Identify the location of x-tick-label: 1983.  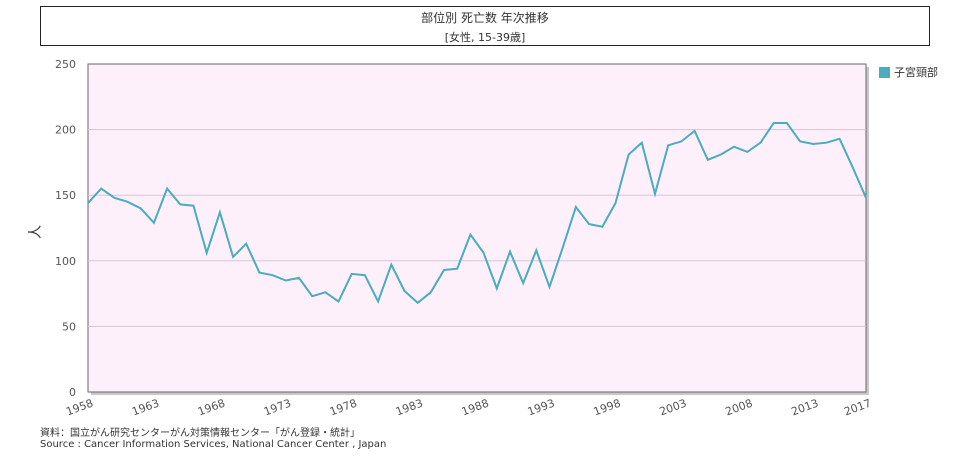
(409, 408).